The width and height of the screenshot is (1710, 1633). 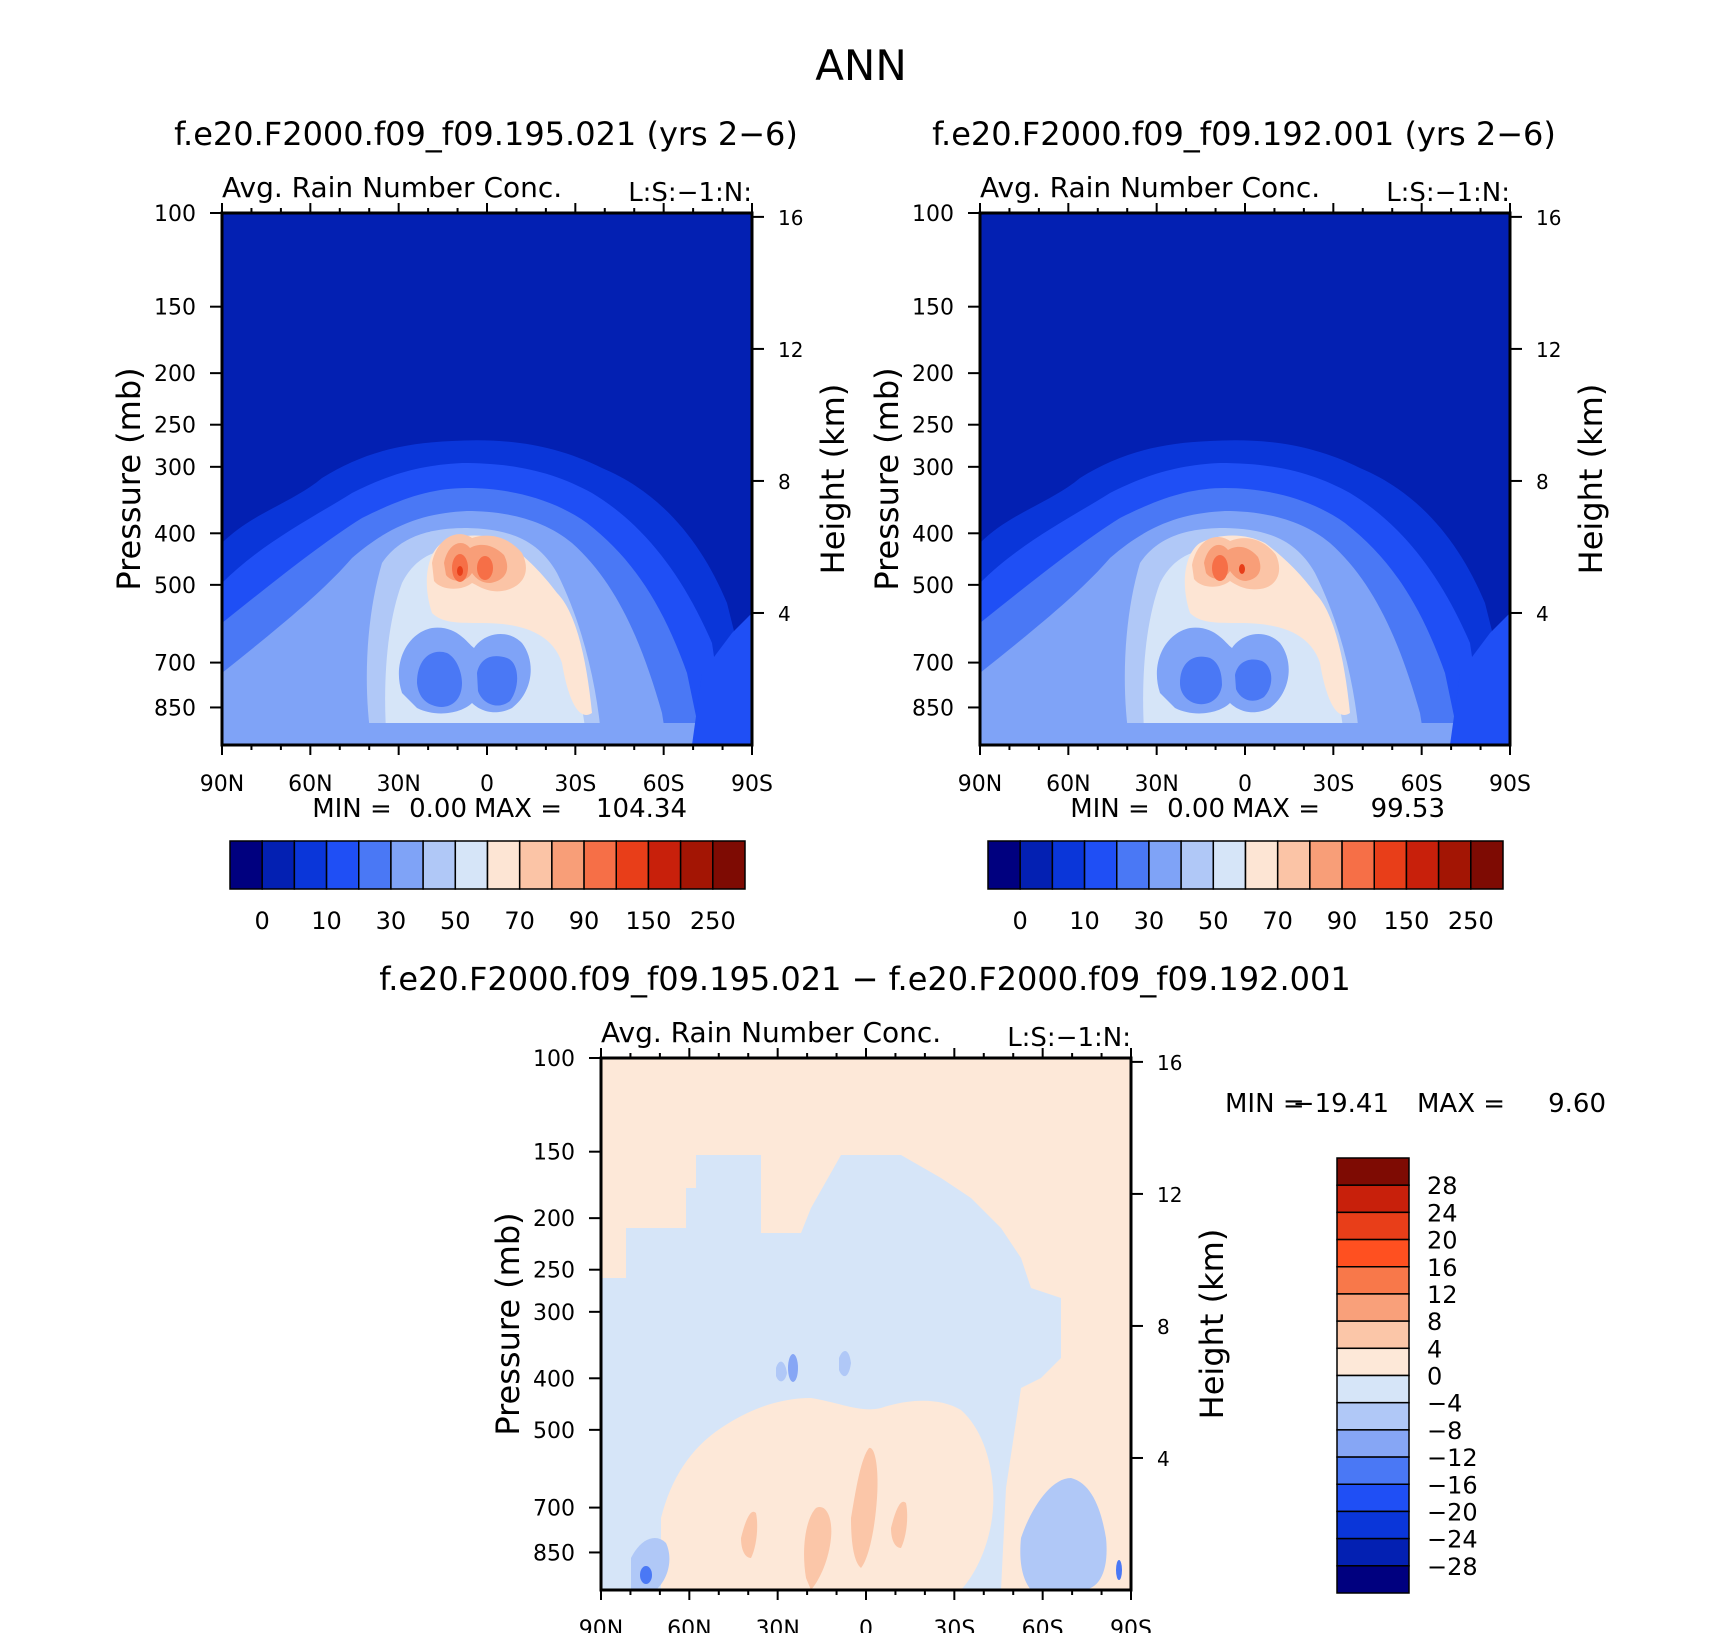 What do you see at coordinates (175, 708) in the screenshot?
I see `y-tick-label: 850` at bounding box center [175, 708].